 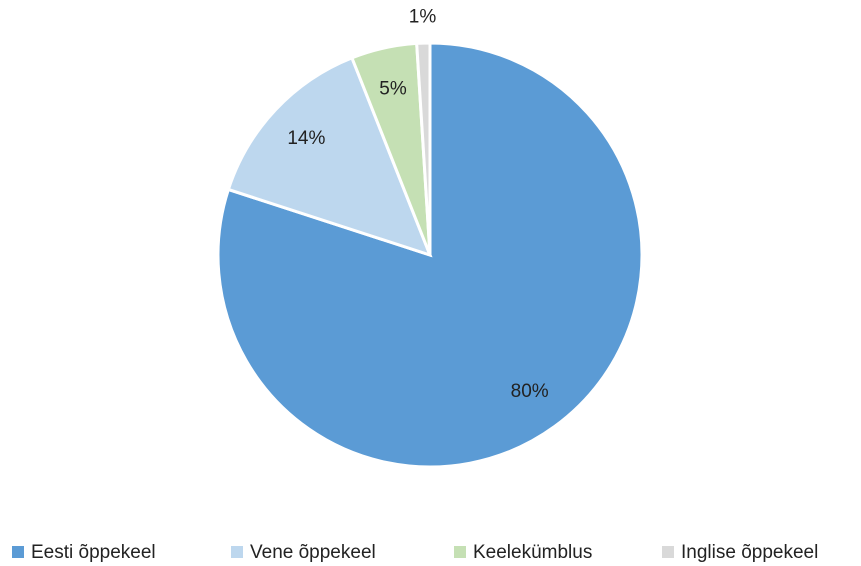 What do you see at coordinates (306, 138) in the screenshot?
I see `data-label: 14%` at bounding box center [306, 138].